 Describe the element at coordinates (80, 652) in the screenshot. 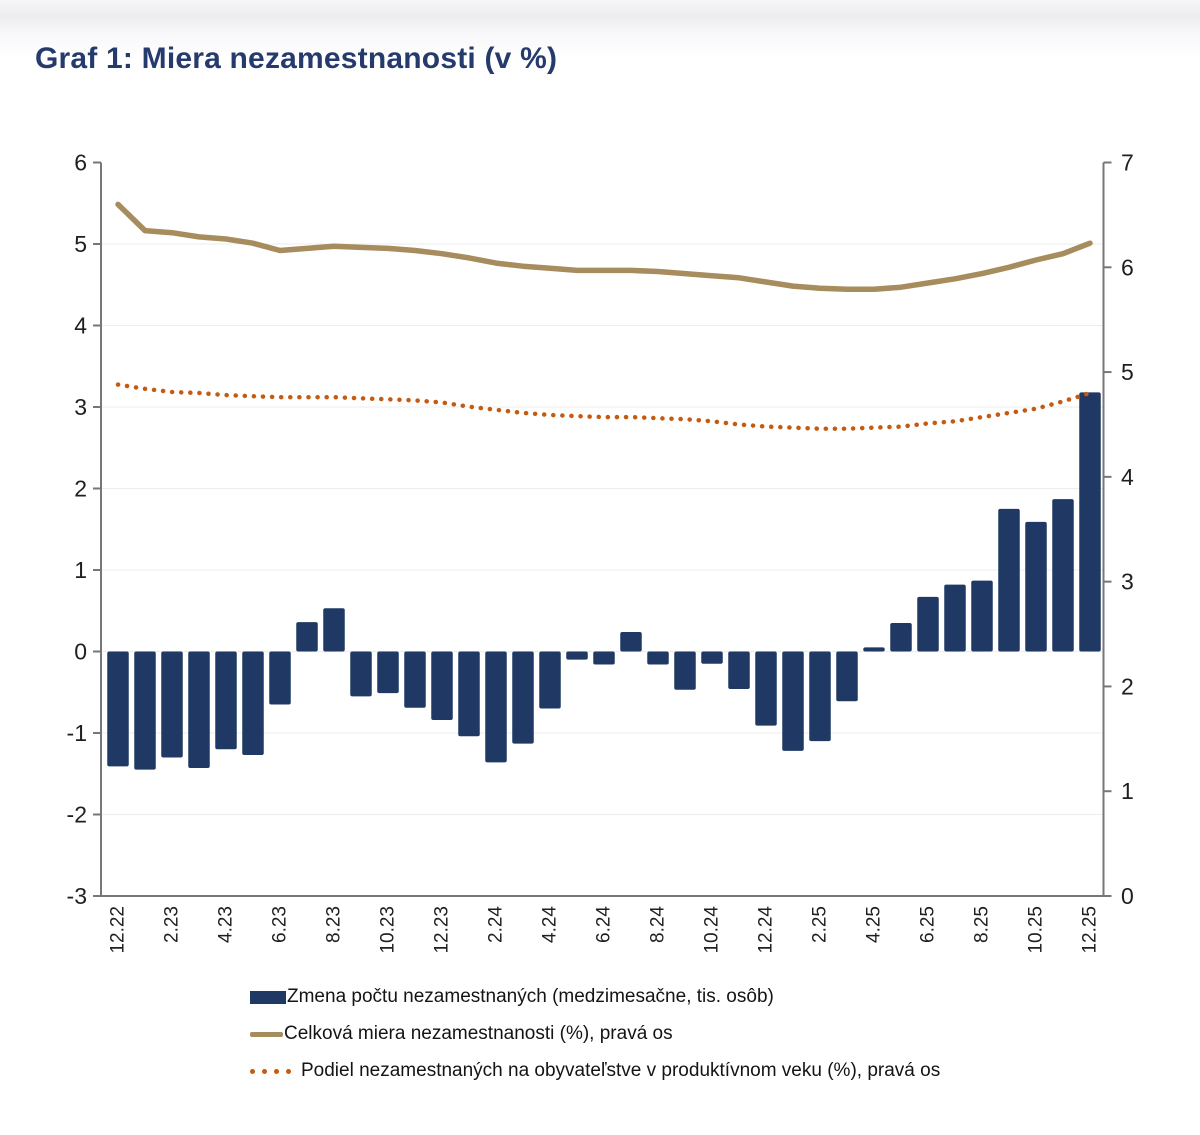

I see `left-axis-tick-label: 0` at that location.